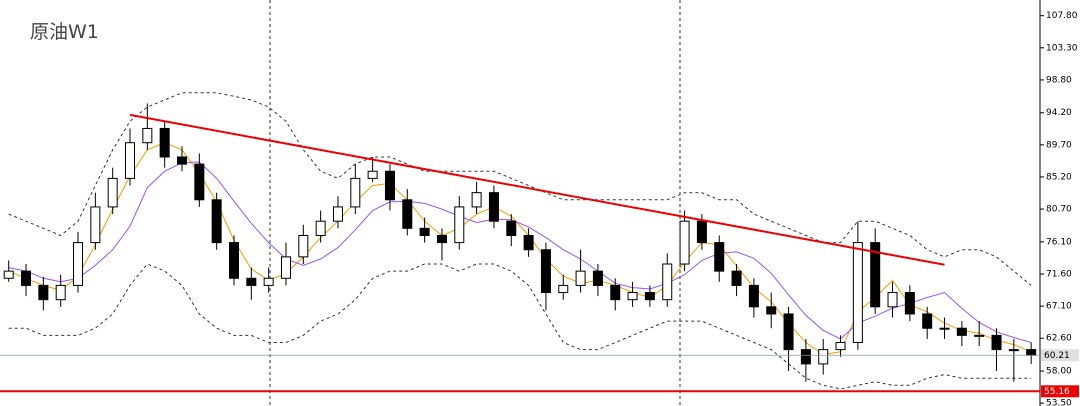  What do you see at coordinates (1059, 242) in the screenshot?
I see `y-tick-label: 76.10` at bounding box center [1059, 242].